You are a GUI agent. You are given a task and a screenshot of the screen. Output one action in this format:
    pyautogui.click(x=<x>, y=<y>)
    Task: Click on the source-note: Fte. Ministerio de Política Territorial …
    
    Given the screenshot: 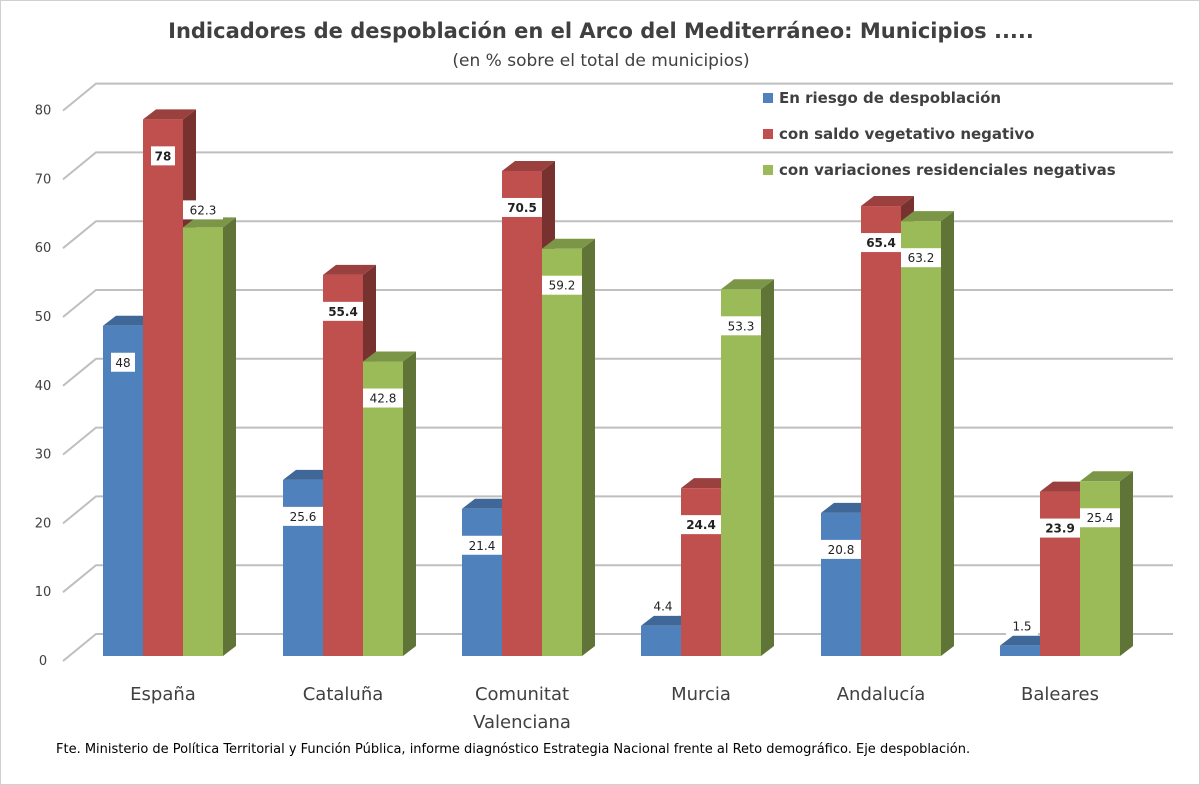 What is the action you would take?
    pyautogui.click(x=513, y=749)
    